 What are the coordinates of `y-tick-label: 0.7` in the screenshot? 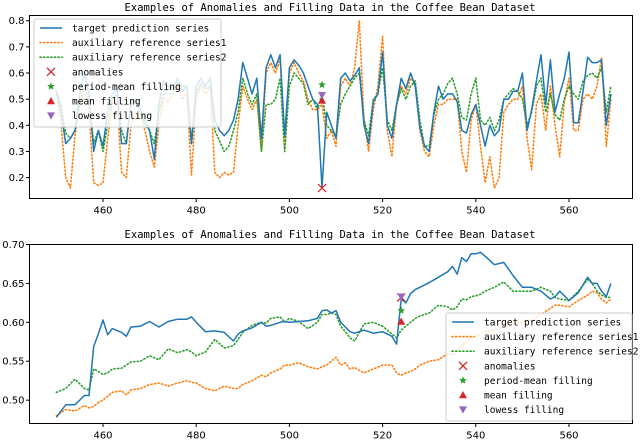 It's located at (17, 47).